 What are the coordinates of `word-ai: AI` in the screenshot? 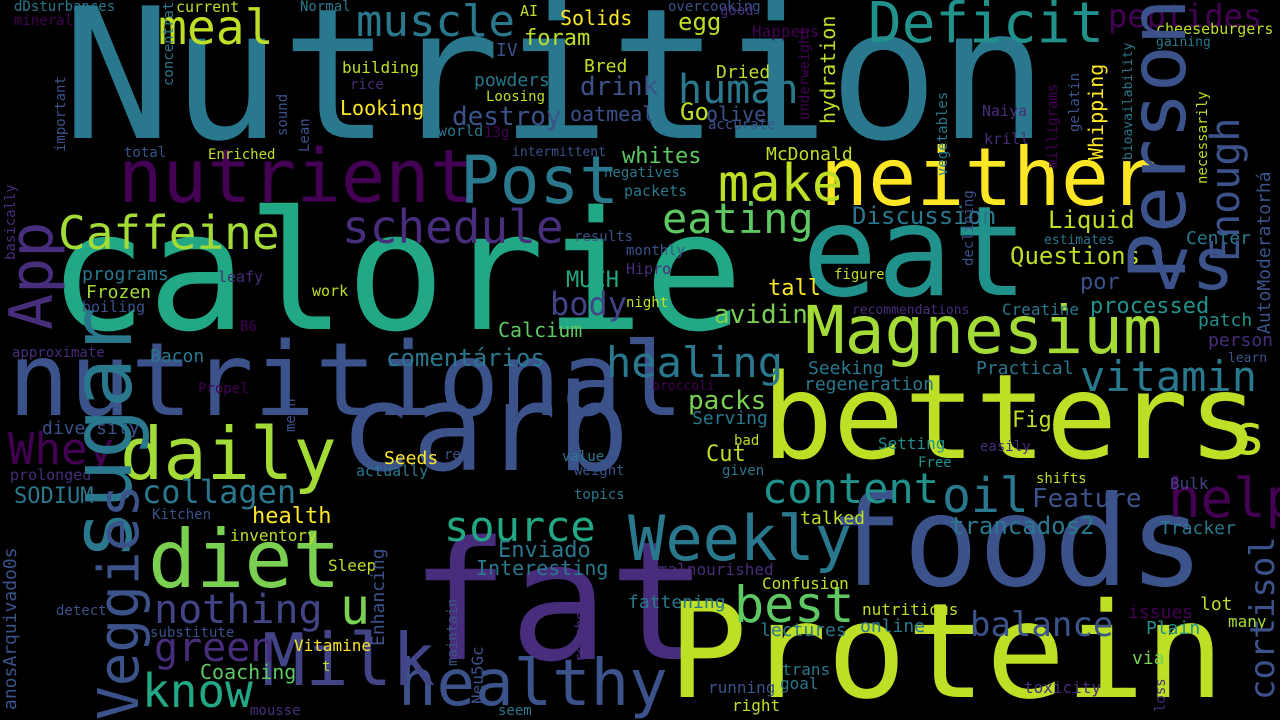 It's located at (529, 11).